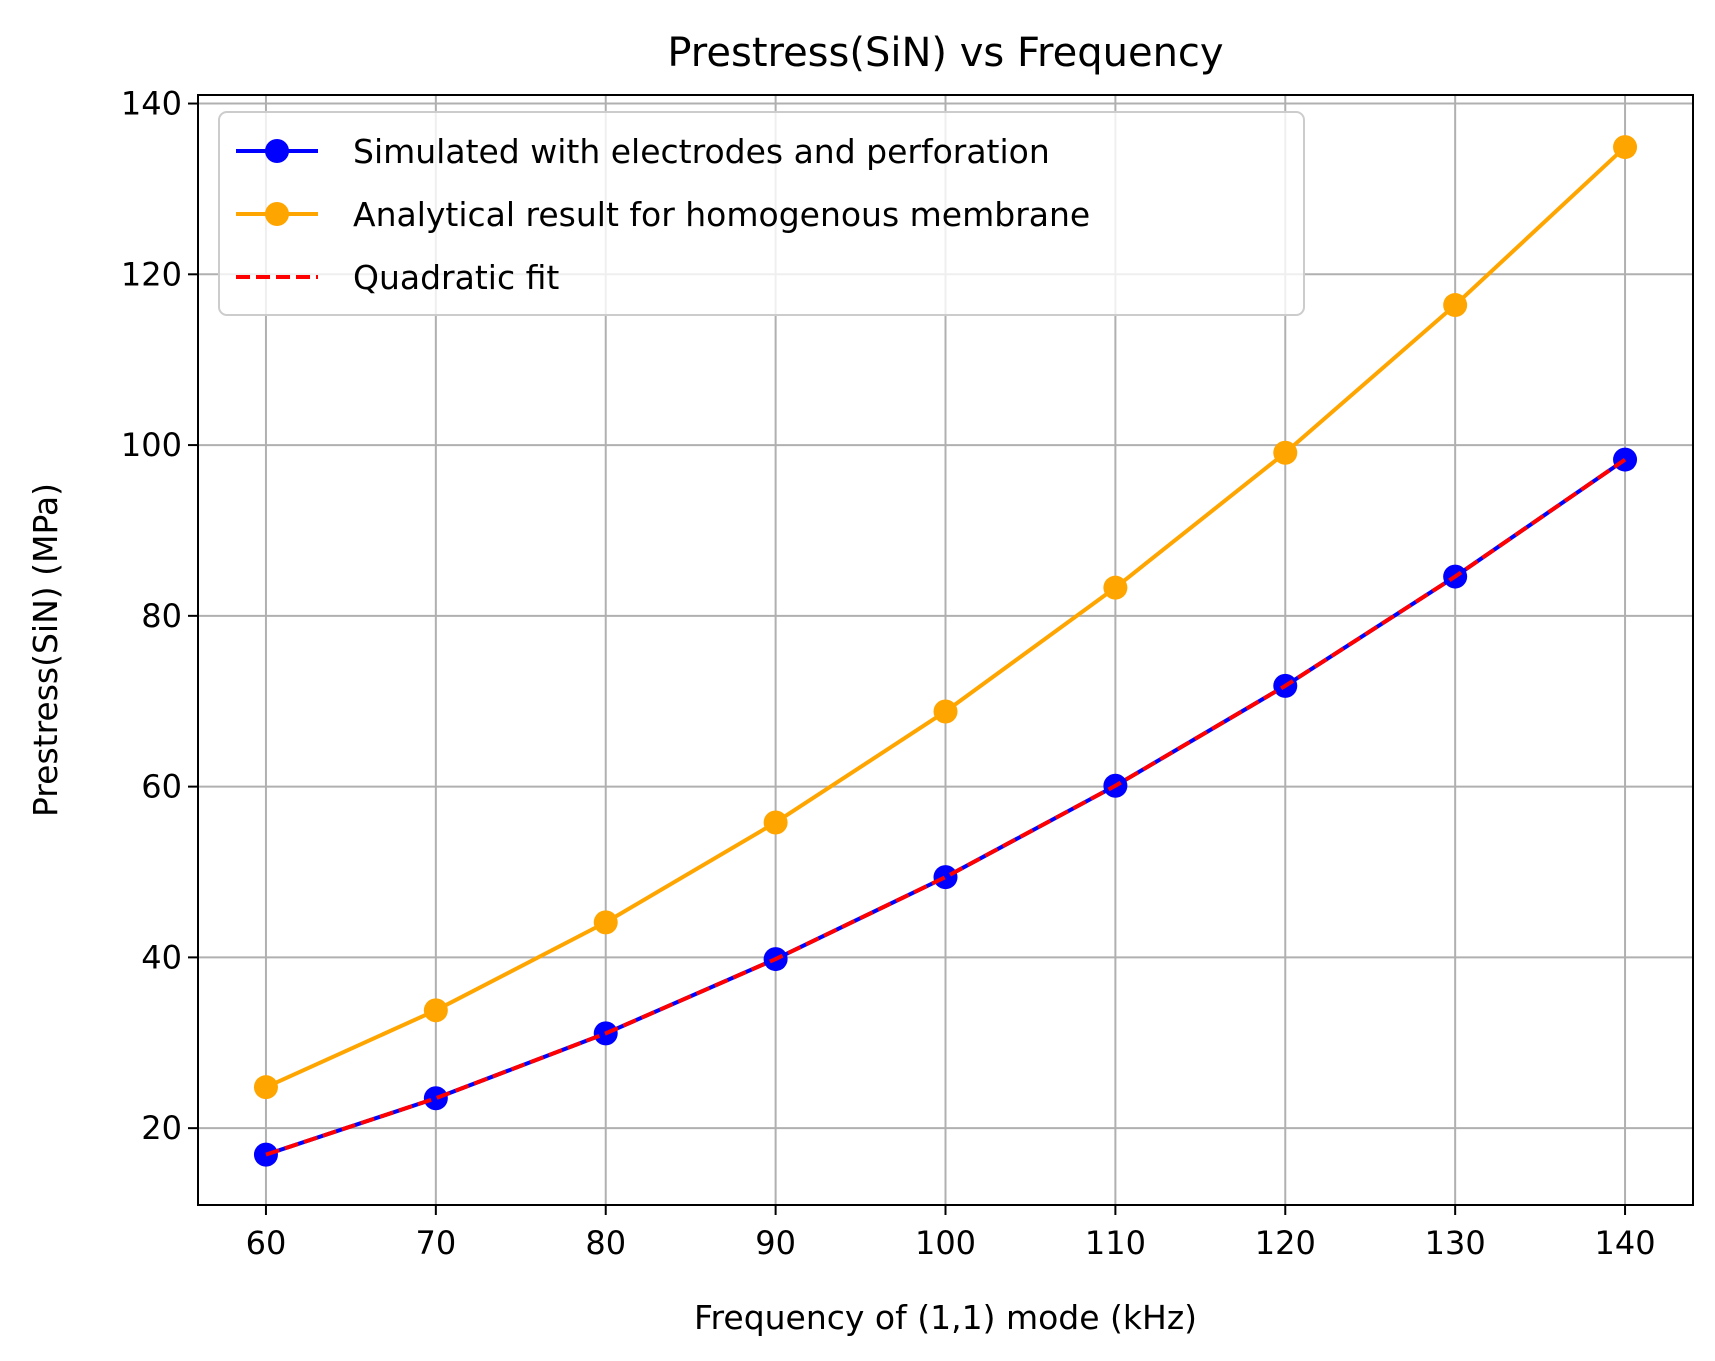 The height and width of the screenshot is (1361, 1715). What do you see at coordinates (456, 277) in the screenshot?
I see `legend-label-2: Quadratic fit` at bounding box center [456, 277].